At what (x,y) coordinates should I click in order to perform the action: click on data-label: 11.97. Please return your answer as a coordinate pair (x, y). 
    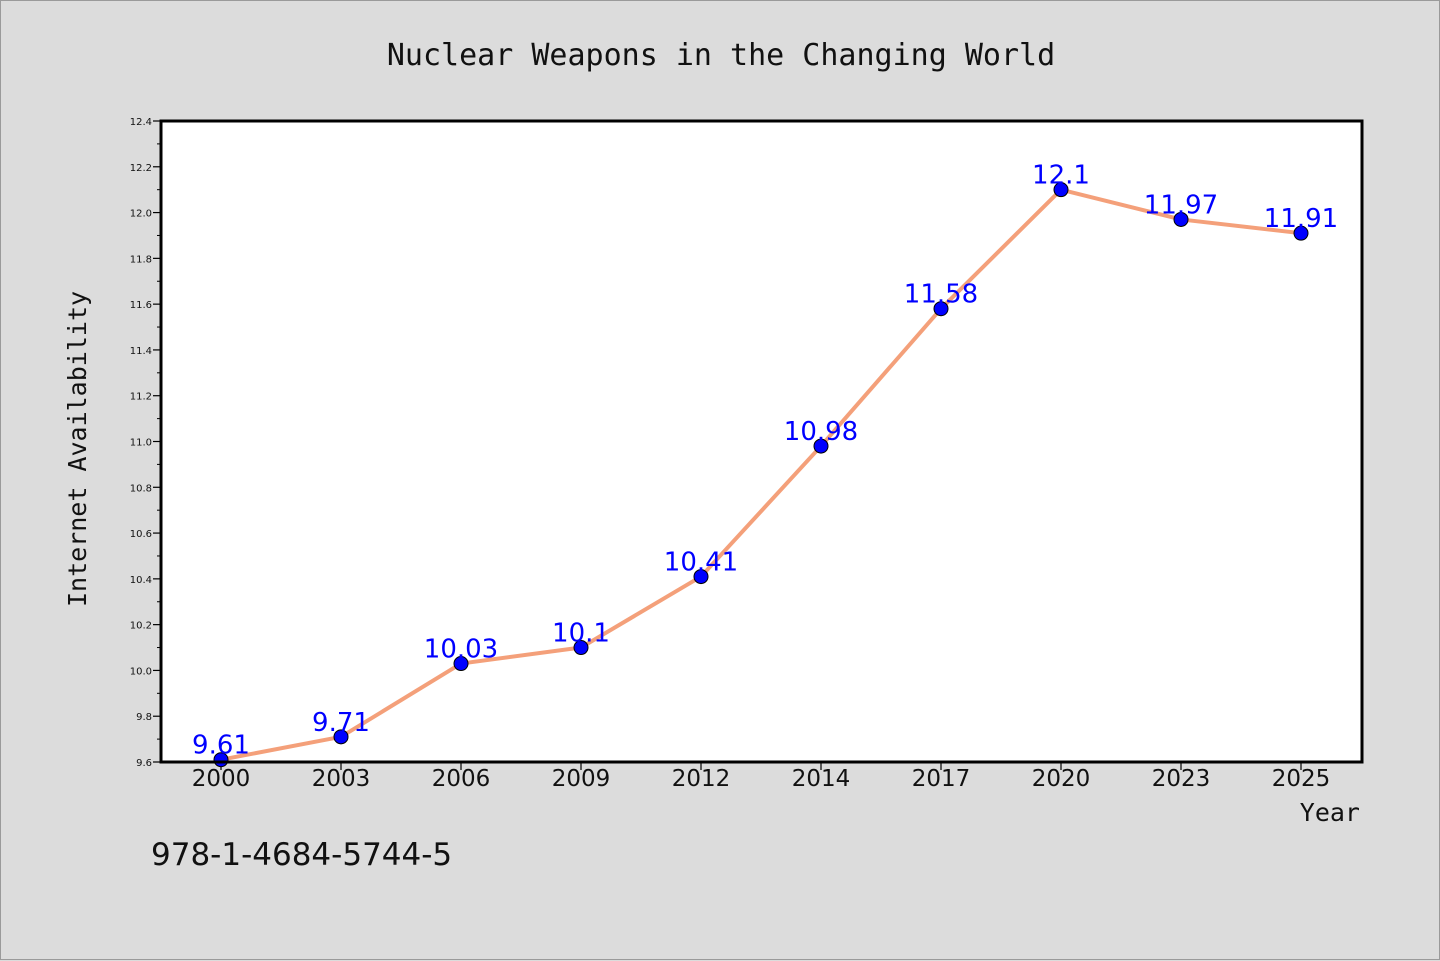
    Looking at the image, I should click on (1181, 205).